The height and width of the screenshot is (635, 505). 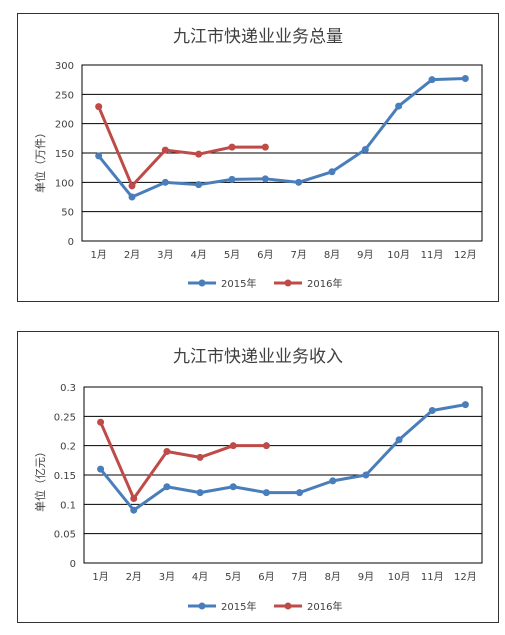 What do you see at coordinates (68, 447) in the screenshot?
I see `y-tick-label: 0.2` at bounding box center [68, 447].